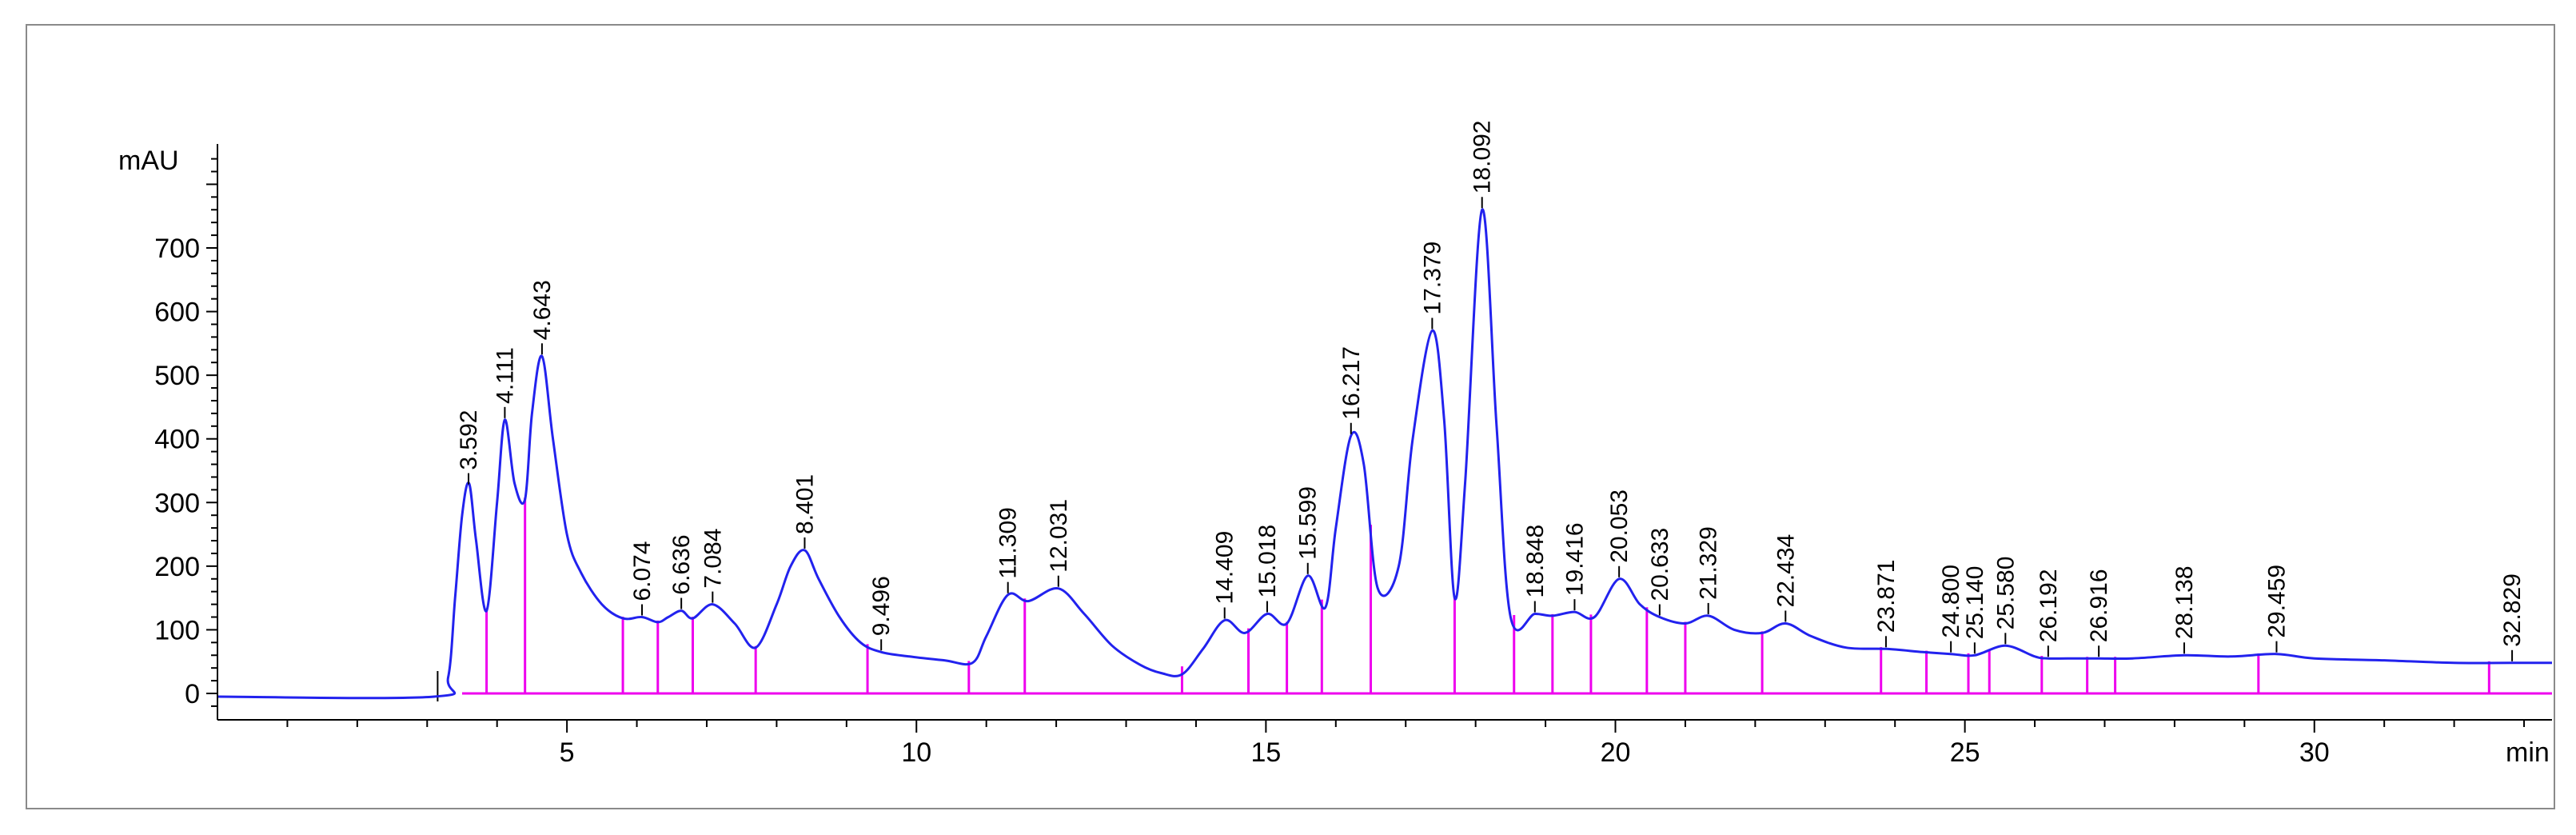  I want to click on peak-label: 4.111, so click(505, 375).